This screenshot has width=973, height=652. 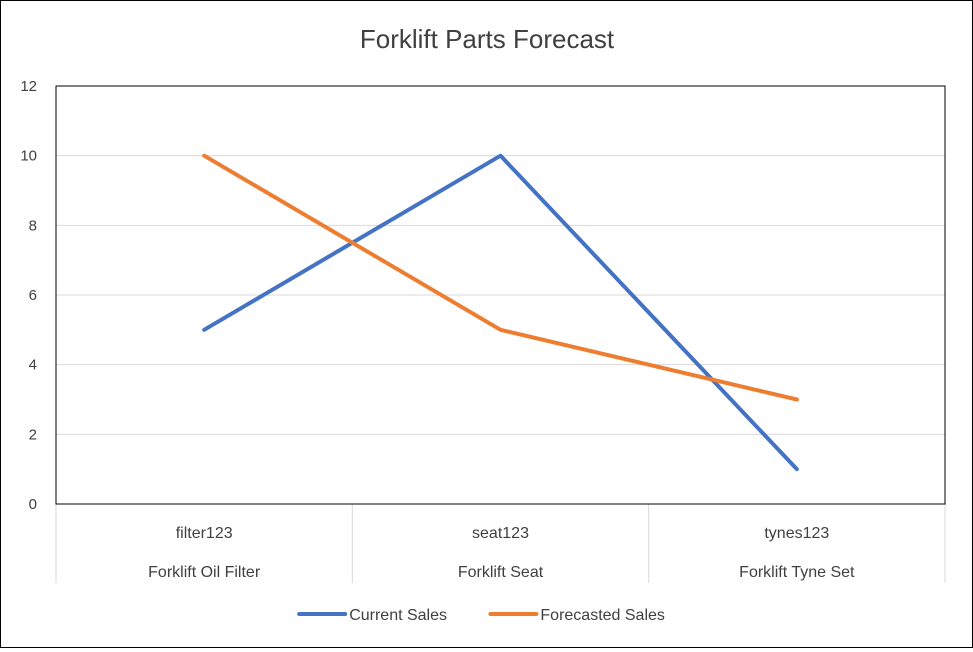 I want to click on y-tick-label: 6, so click(x=33, y=295).